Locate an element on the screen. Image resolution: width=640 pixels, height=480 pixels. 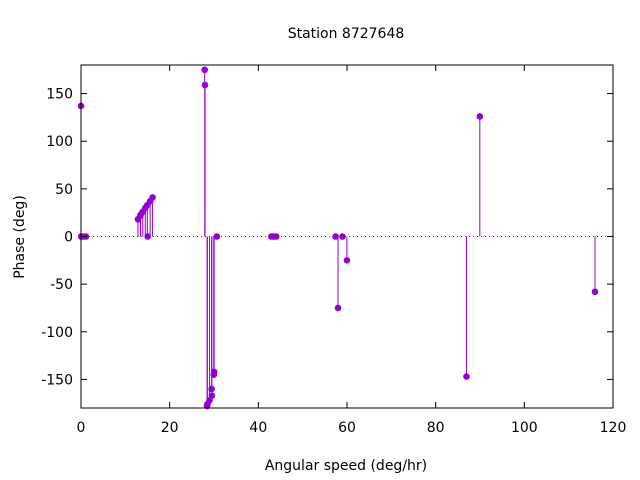
x-tick-label: 40 is located at coordinates (258, 428).